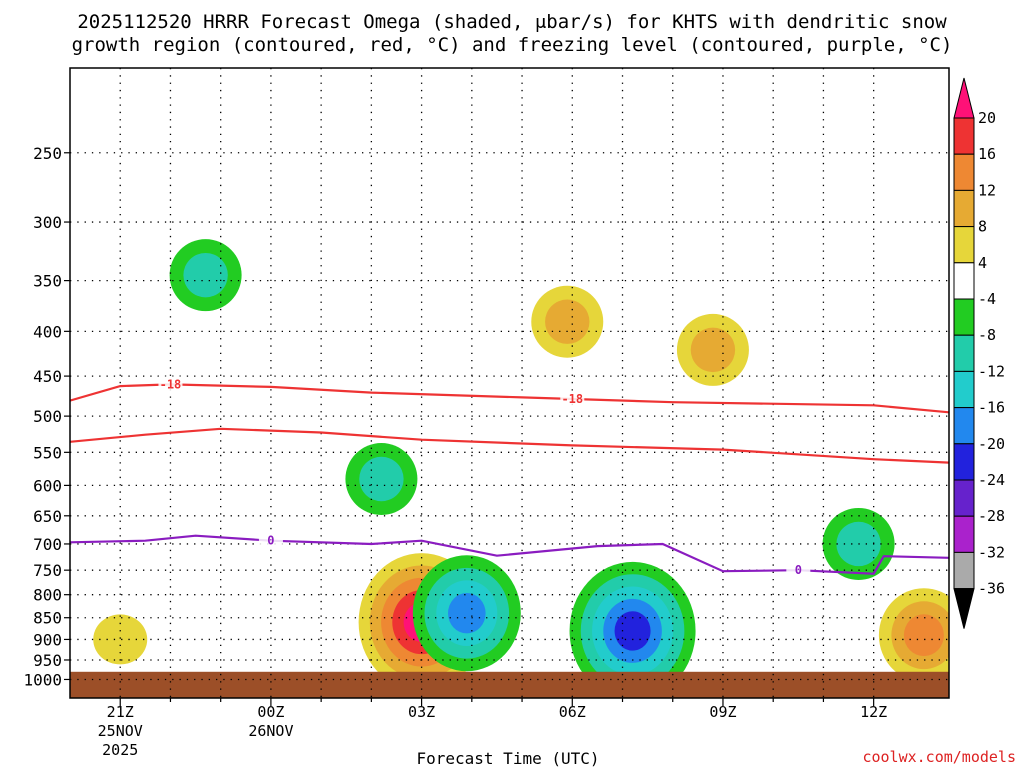 The width and height of the screenshot is (1024, 768). Describe the element at coordinates (509, 684) in the screenshot. I see `terrain-below-ground` at that location.